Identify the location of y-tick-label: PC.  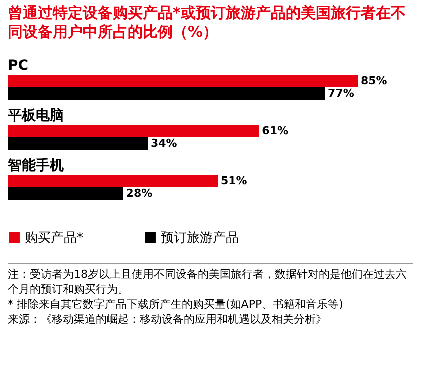
(18, 66).